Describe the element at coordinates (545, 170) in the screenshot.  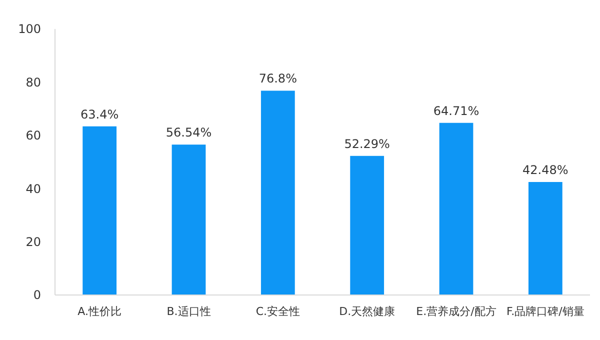
I see `data-label: 42.48%` at that location.